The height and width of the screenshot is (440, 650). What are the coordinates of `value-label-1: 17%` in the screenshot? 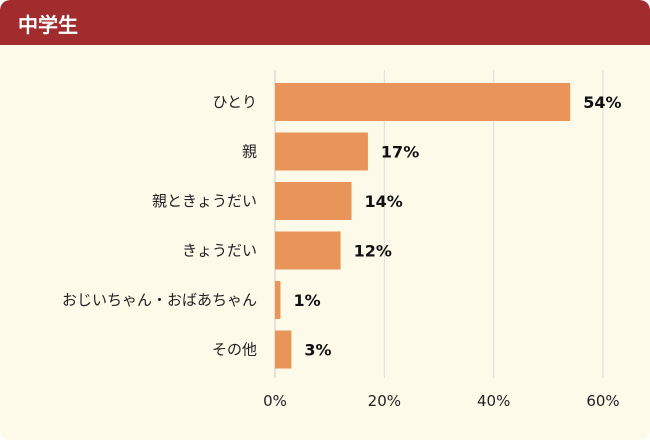 It's located at (400, 152).